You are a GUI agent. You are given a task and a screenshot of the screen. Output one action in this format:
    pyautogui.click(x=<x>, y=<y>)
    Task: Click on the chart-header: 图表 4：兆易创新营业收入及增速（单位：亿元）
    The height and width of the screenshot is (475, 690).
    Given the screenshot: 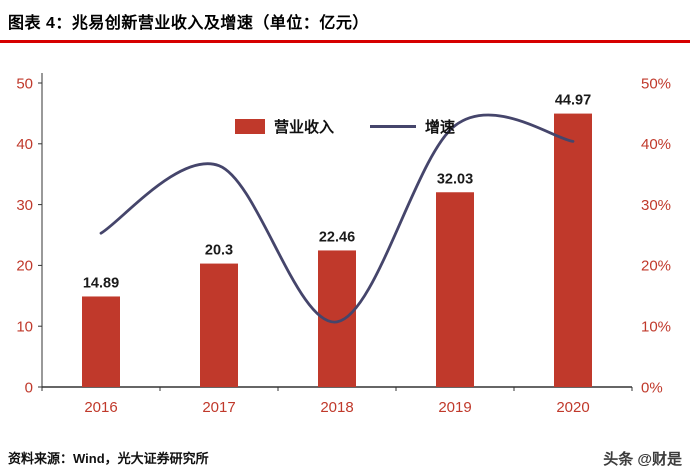 What is the action you would take?
    pyautogui.click(x=345, y=21)
    